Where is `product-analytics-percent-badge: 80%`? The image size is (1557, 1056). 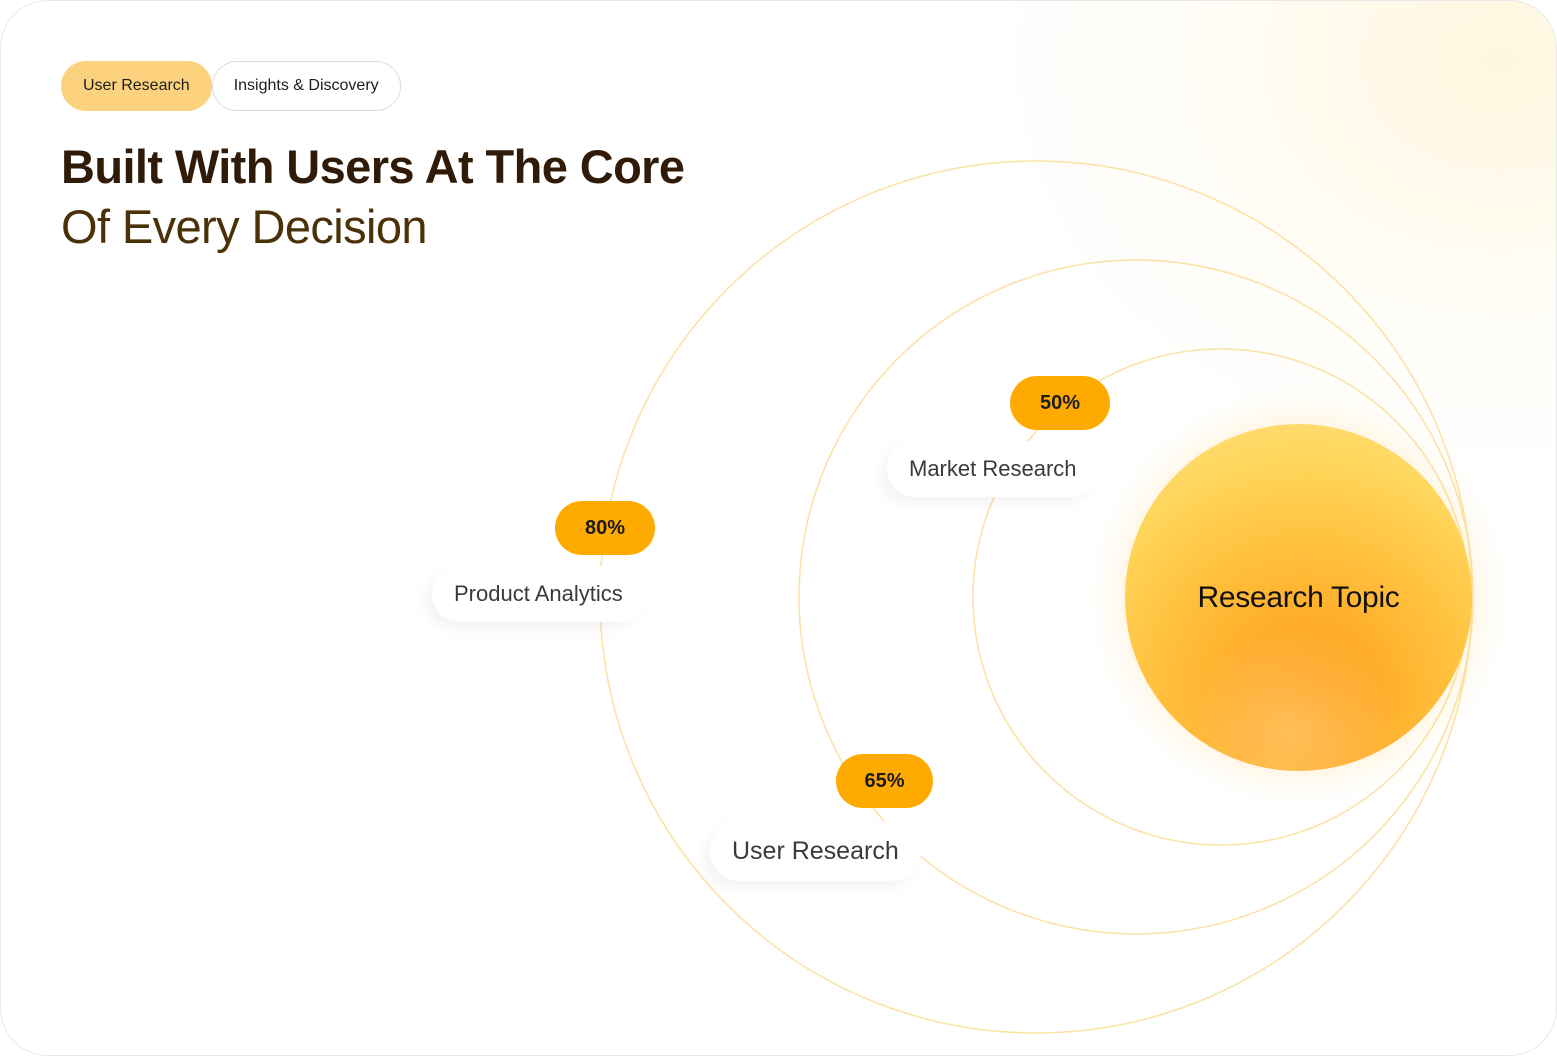 product-analytics-percent-badge: 80% is located at coordinates (605, 528).